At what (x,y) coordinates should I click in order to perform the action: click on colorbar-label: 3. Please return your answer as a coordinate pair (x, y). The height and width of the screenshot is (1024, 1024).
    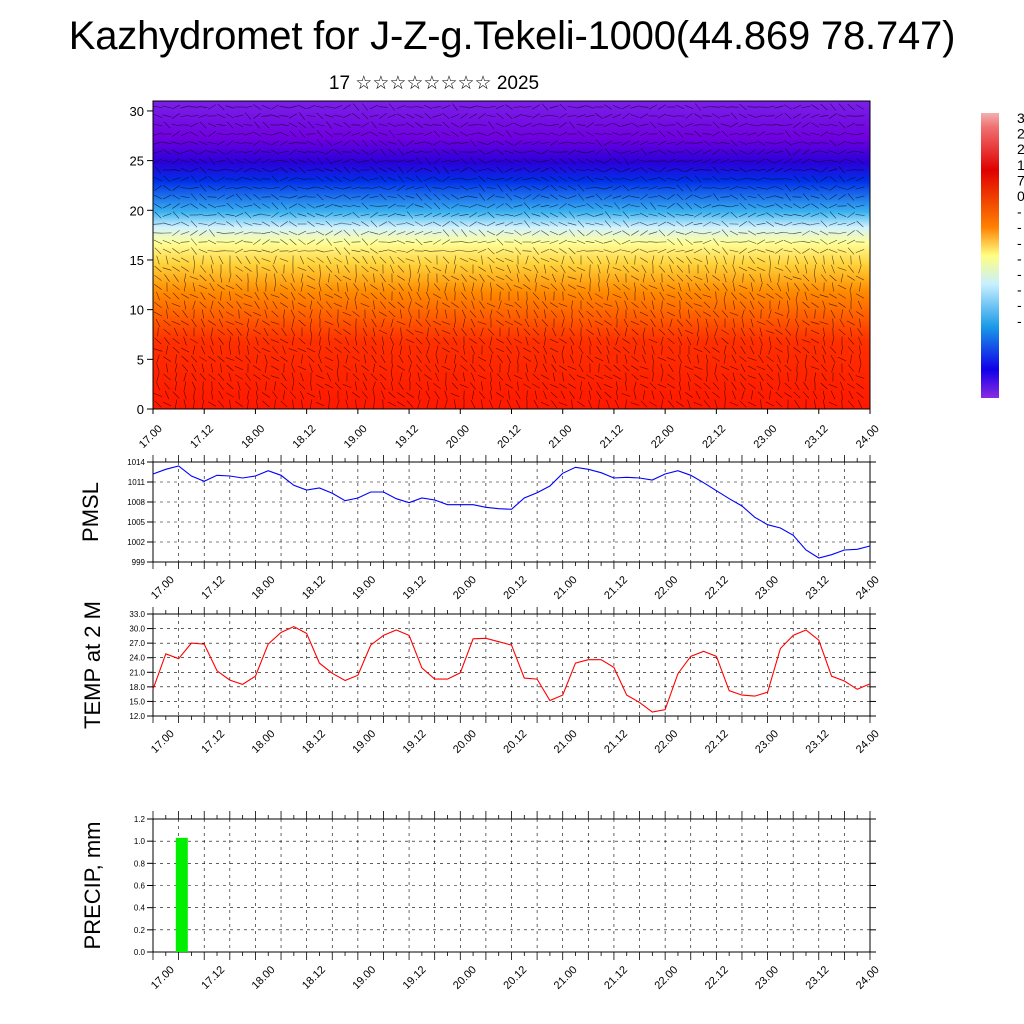
    Looking at the image, I should click on (1020, 118).